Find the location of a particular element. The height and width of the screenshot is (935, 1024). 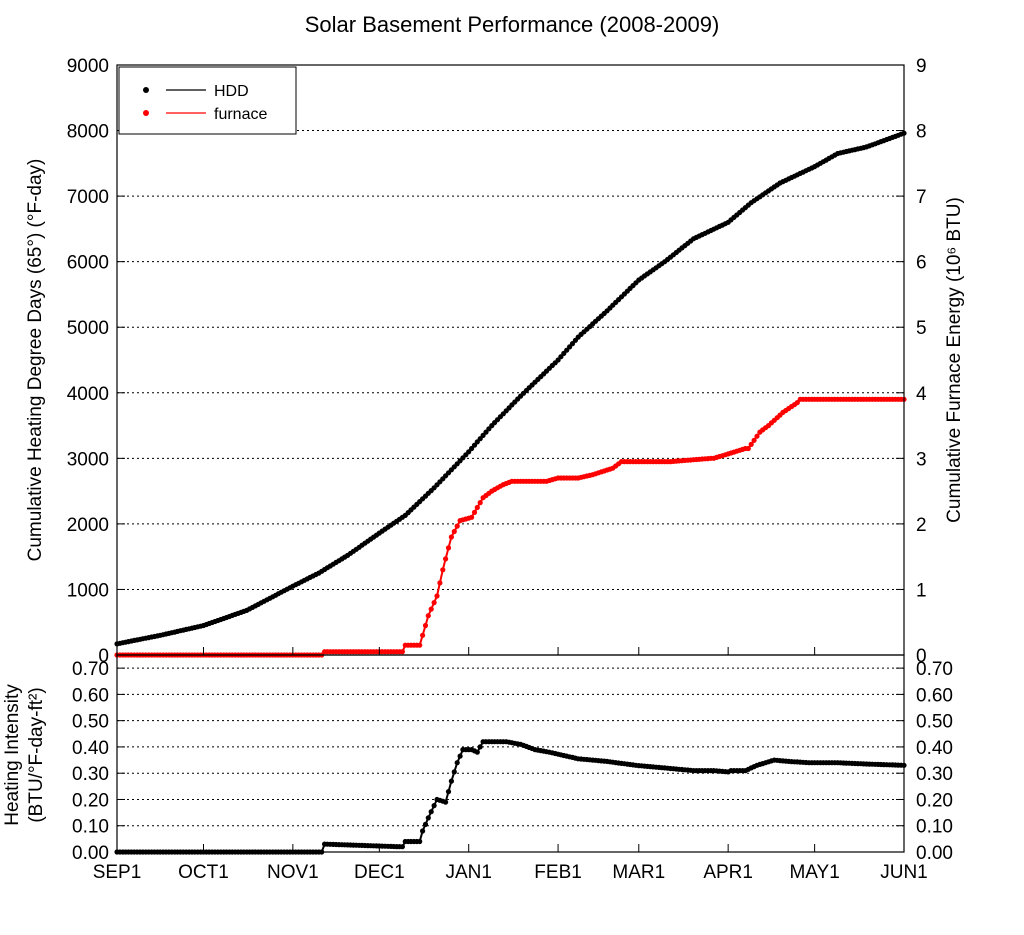

bottom-left-tick-label: 0.10 is located at coordinates (90, 827).